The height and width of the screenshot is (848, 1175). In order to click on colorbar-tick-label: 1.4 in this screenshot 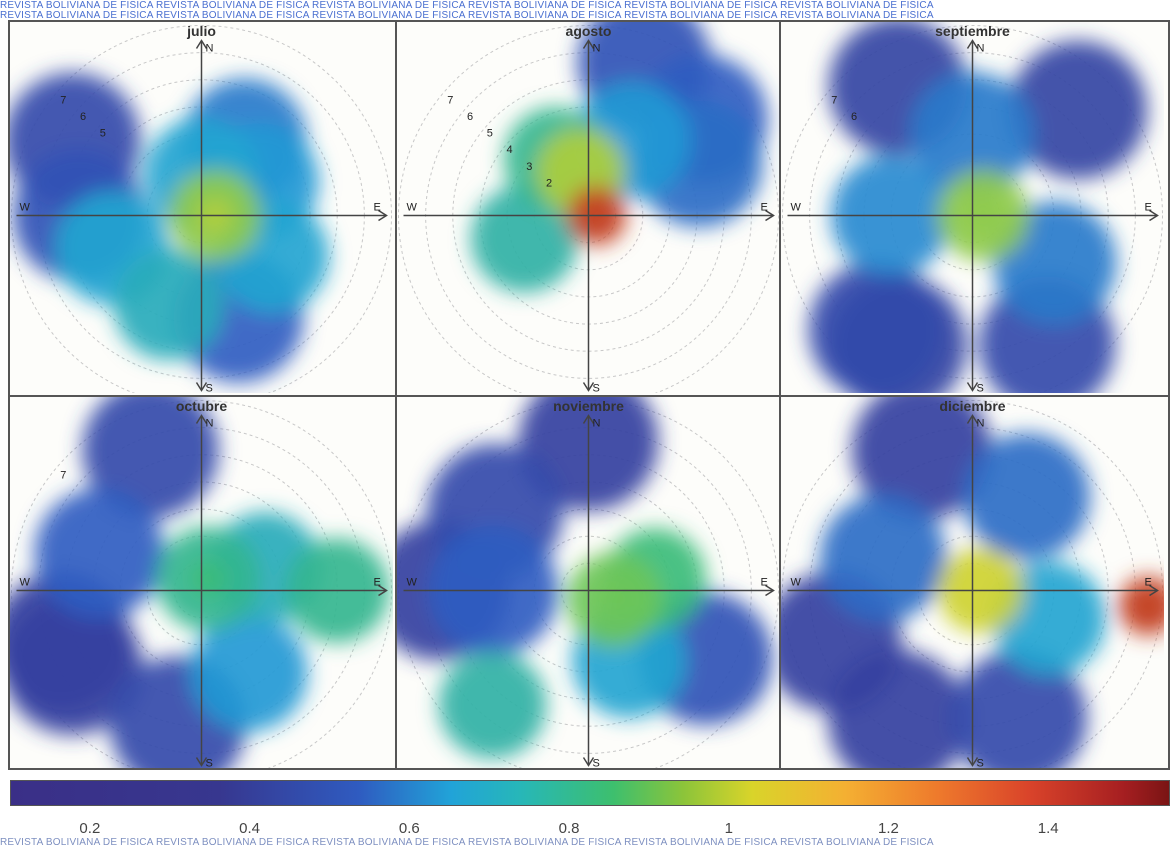, I will do `click(1048, 828)`.